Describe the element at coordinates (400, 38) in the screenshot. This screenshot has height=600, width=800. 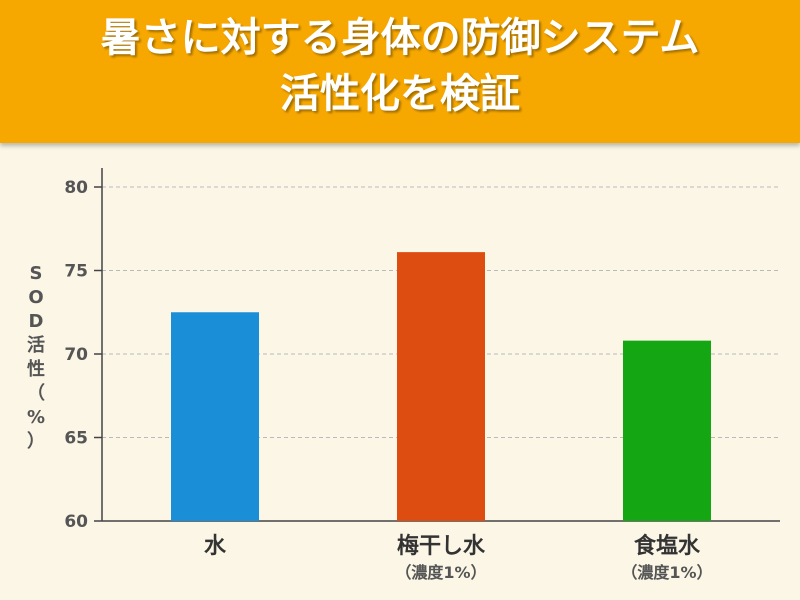
I see `page-title-line-1: 暑さに対する身体の防御システム` at that location.